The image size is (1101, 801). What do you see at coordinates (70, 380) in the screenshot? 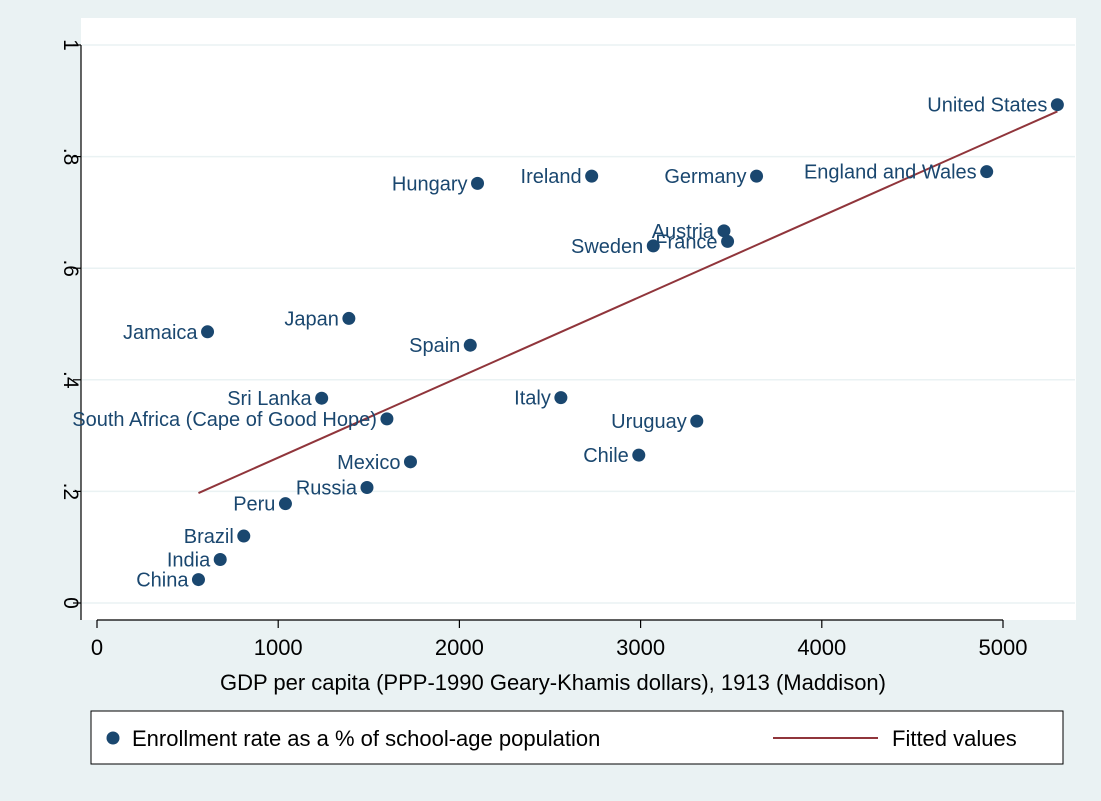
I see `y-tick-label-2: .4` at bounding box center [70, 380].